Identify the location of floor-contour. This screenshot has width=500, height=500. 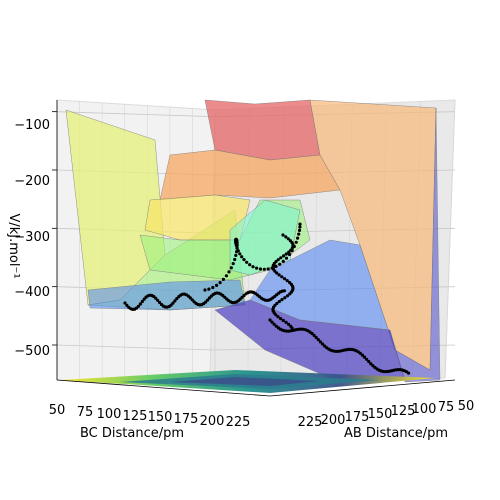
(247, 381).